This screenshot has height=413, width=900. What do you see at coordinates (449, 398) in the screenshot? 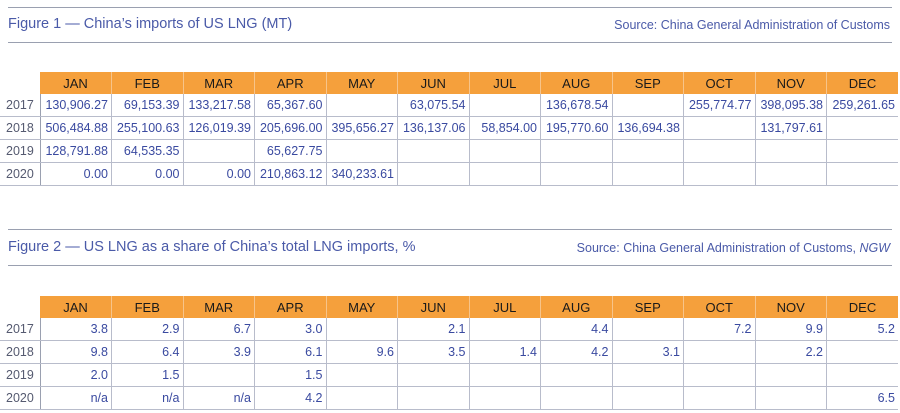
I see `table-row: 2020 n/a n/a n/a 4.2 6.5` at bounding box center [449, 398].